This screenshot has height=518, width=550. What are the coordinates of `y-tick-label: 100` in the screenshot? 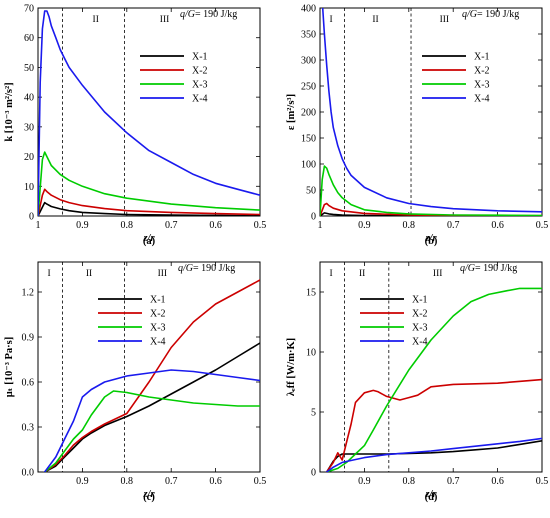 It's located at (308, 165).